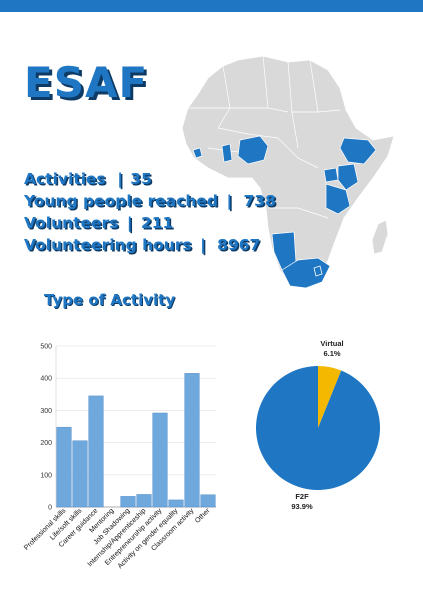 This screenshot has width=423, height=599. Describe the element at coordinates (108, 245) in the screenshot. I see `stat-label: Volunteering hours` at that location.